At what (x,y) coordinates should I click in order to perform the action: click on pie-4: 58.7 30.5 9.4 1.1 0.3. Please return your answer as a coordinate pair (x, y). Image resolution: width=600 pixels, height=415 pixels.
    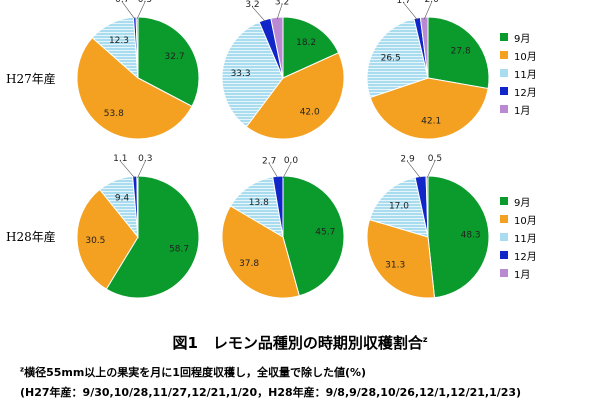
    Looking at the image, I should click on (138, 226).